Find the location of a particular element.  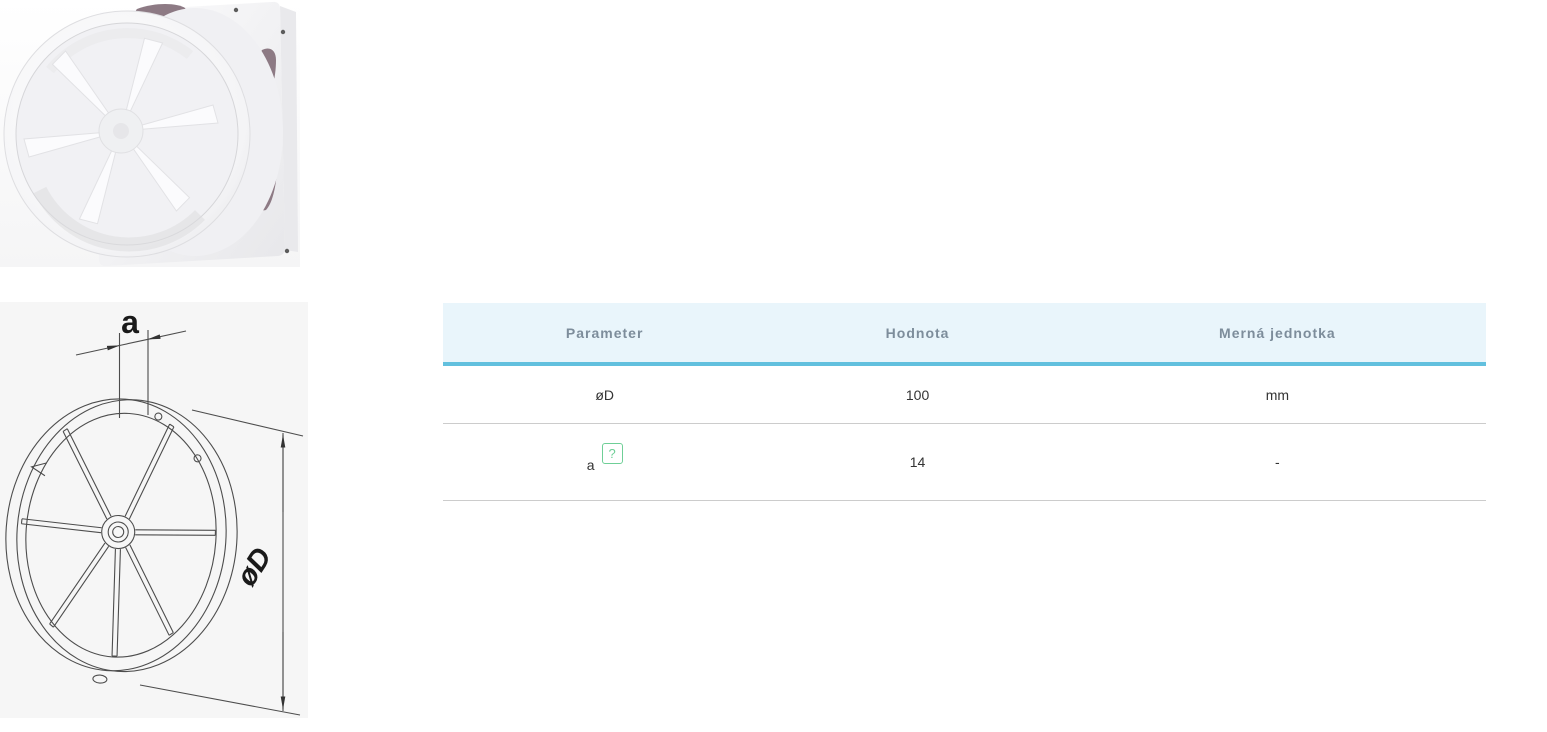

unit-cell: - is located at coordinates (1277, 462).